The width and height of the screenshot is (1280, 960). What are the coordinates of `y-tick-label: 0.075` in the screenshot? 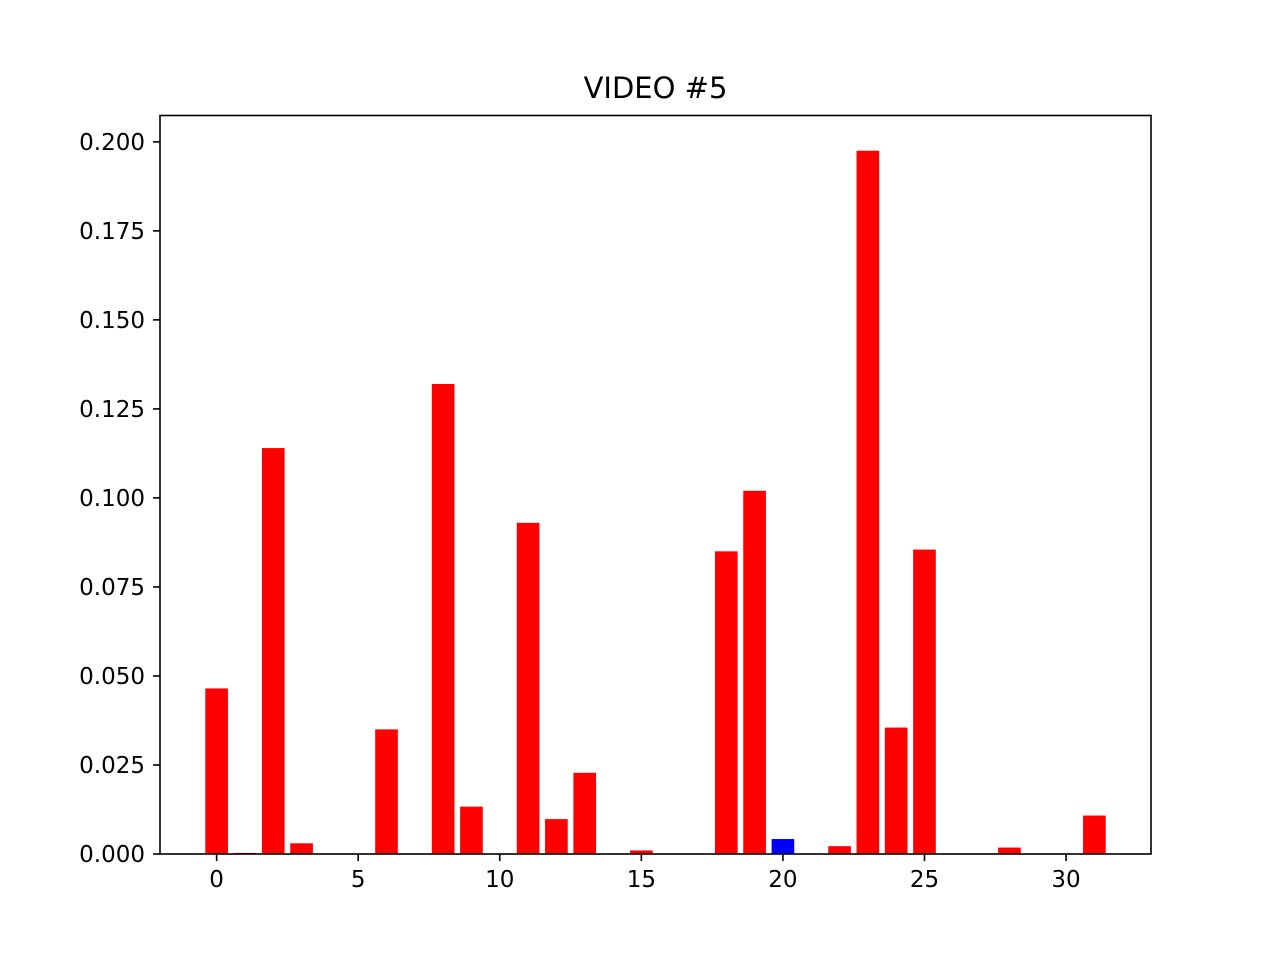 It's located at (112, 588).